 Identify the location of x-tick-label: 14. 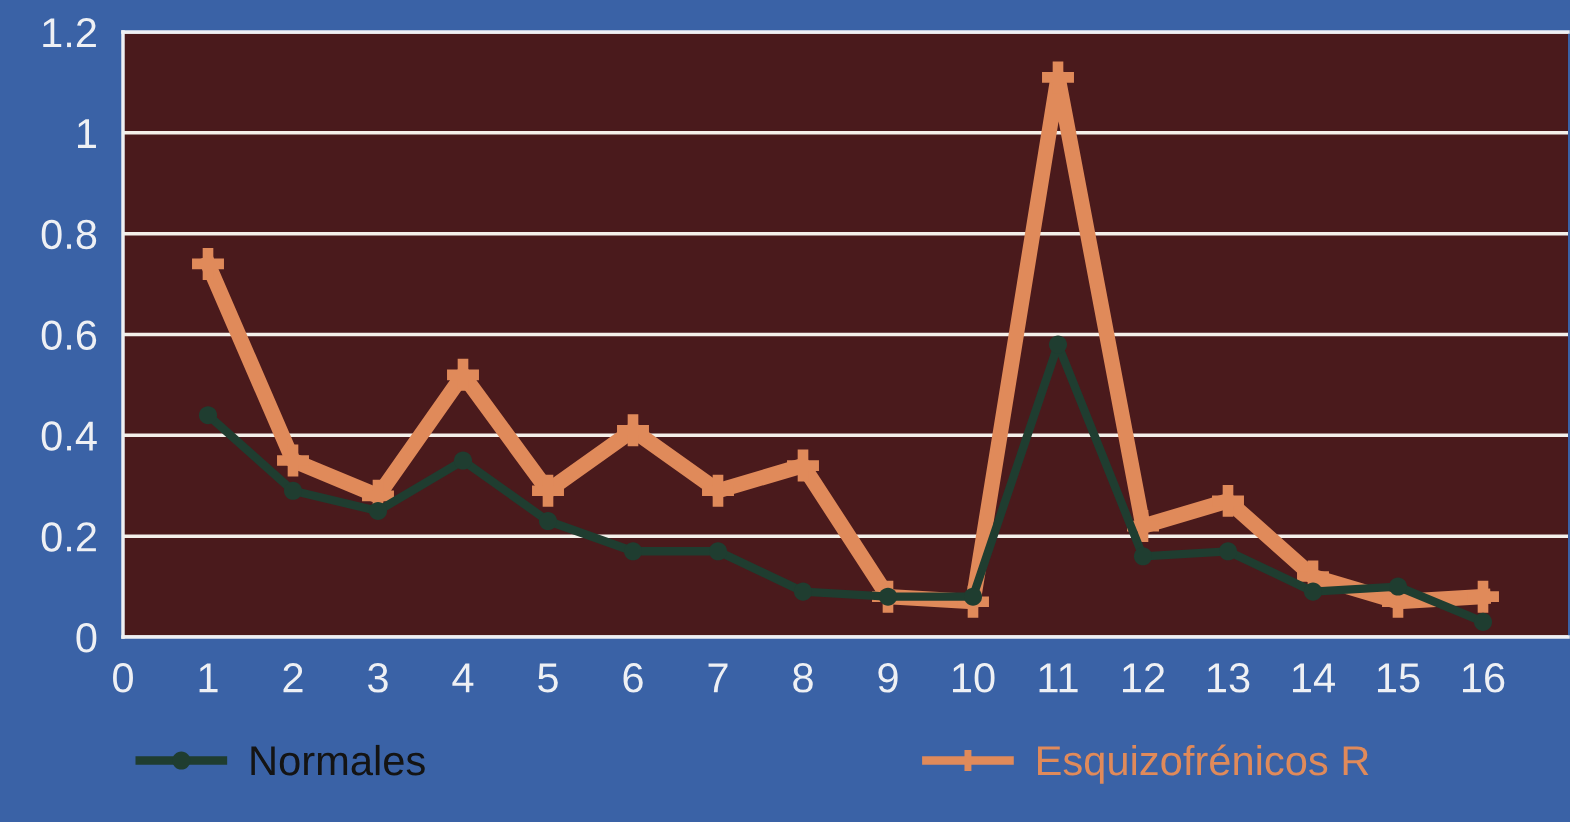
(1314, 678).